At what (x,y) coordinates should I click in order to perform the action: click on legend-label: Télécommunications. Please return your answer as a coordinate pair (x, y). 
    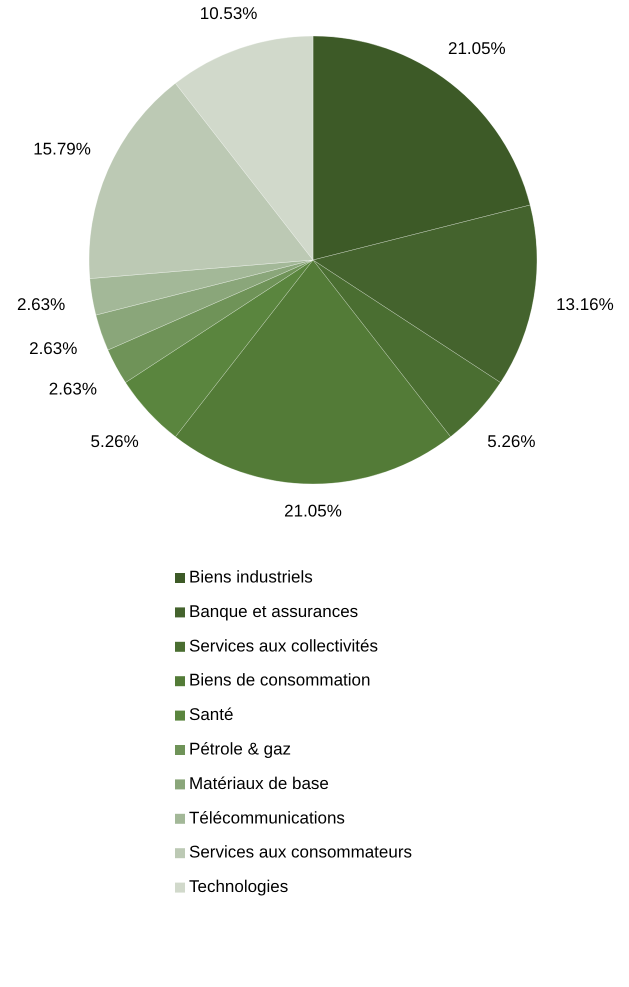
    Looking at the image, I should click on (267, 818).